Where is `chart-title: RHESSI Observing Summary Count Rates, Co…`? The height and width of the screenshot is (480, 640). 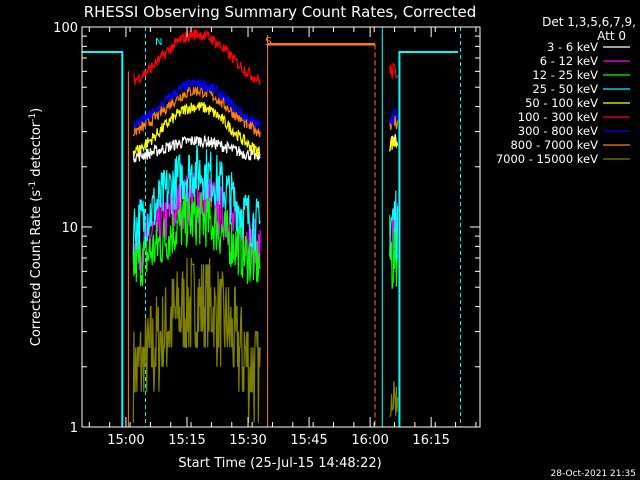
chart-title: RHESSI Observing Summary Count Rates, Co… is located at coordinates (280, 12).